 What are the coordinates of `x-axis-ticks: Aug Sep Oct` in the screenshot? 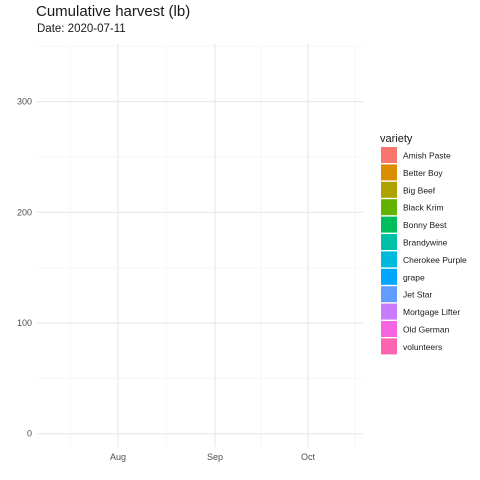 It's located at (213, 457).